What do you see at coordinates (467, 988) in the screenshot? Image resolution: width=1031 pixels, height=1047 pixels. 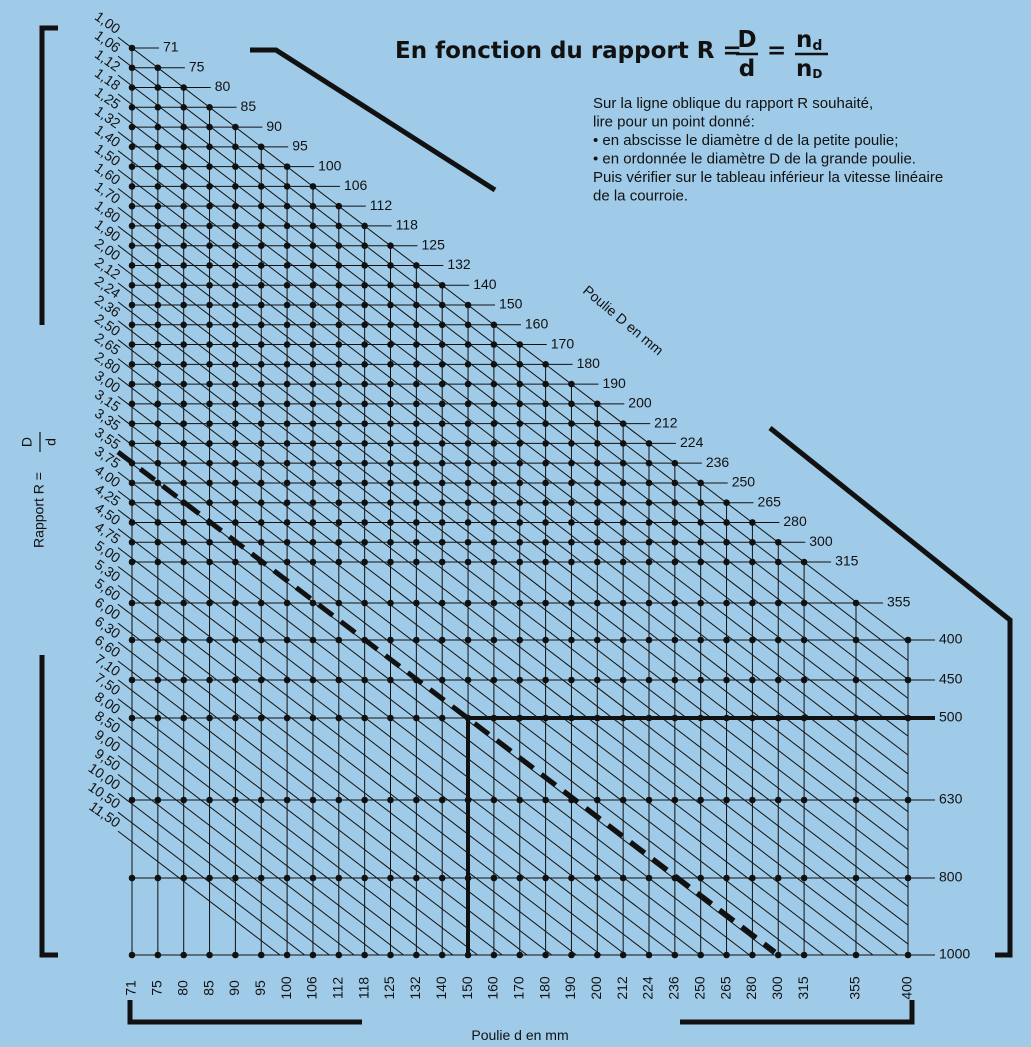 I see `d-label: 150` at bounding box center [467, 988].